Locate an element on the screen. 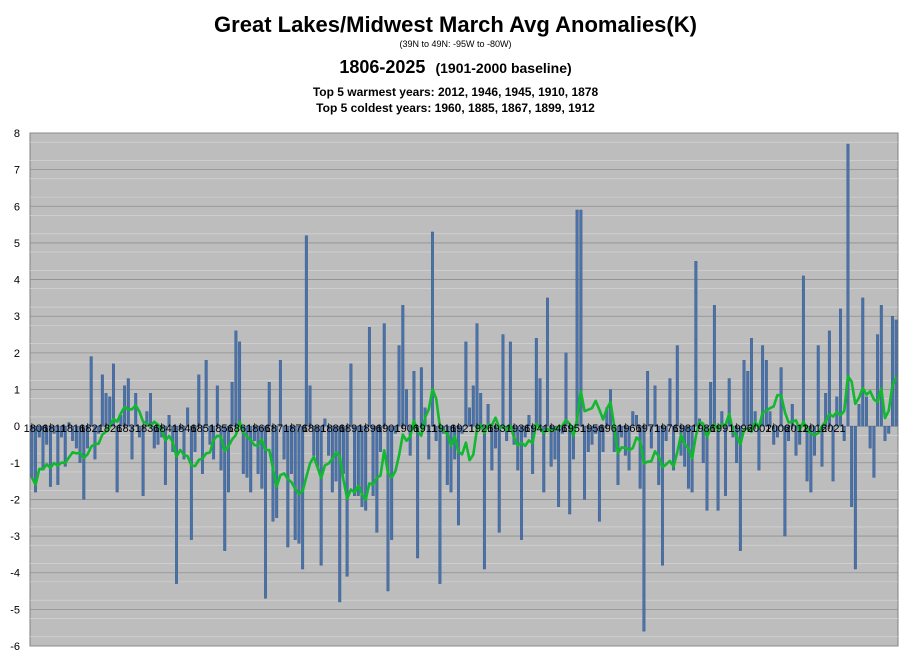  bar-1953 is located at coordinates (577, 318).